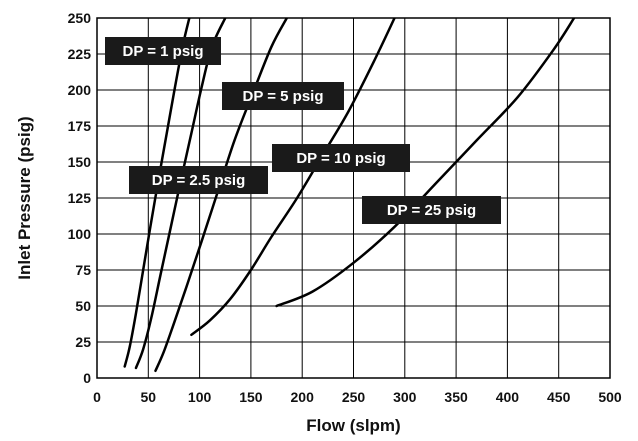  I want to click on y-tick-label: 50, so click(83, 306).